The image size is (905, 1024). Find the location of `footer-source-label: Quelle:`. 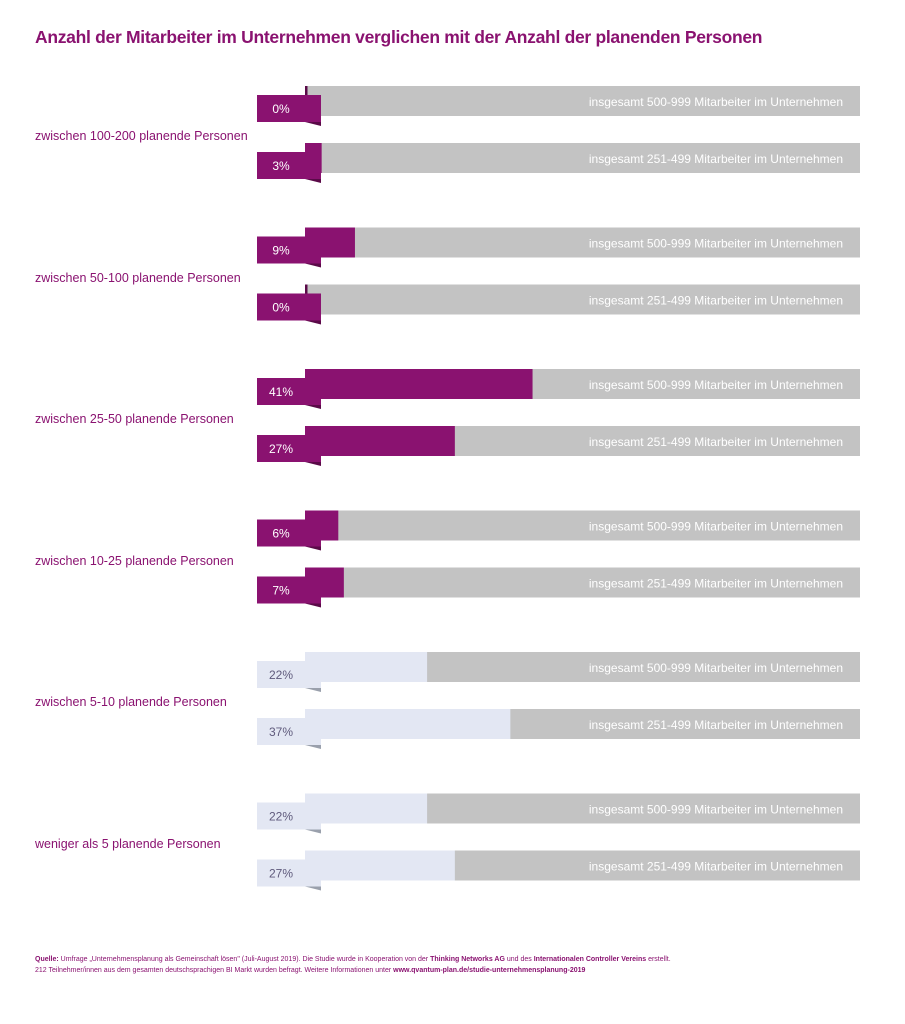

footer-source-label: Quelle: is located at coordinates (47, 959).